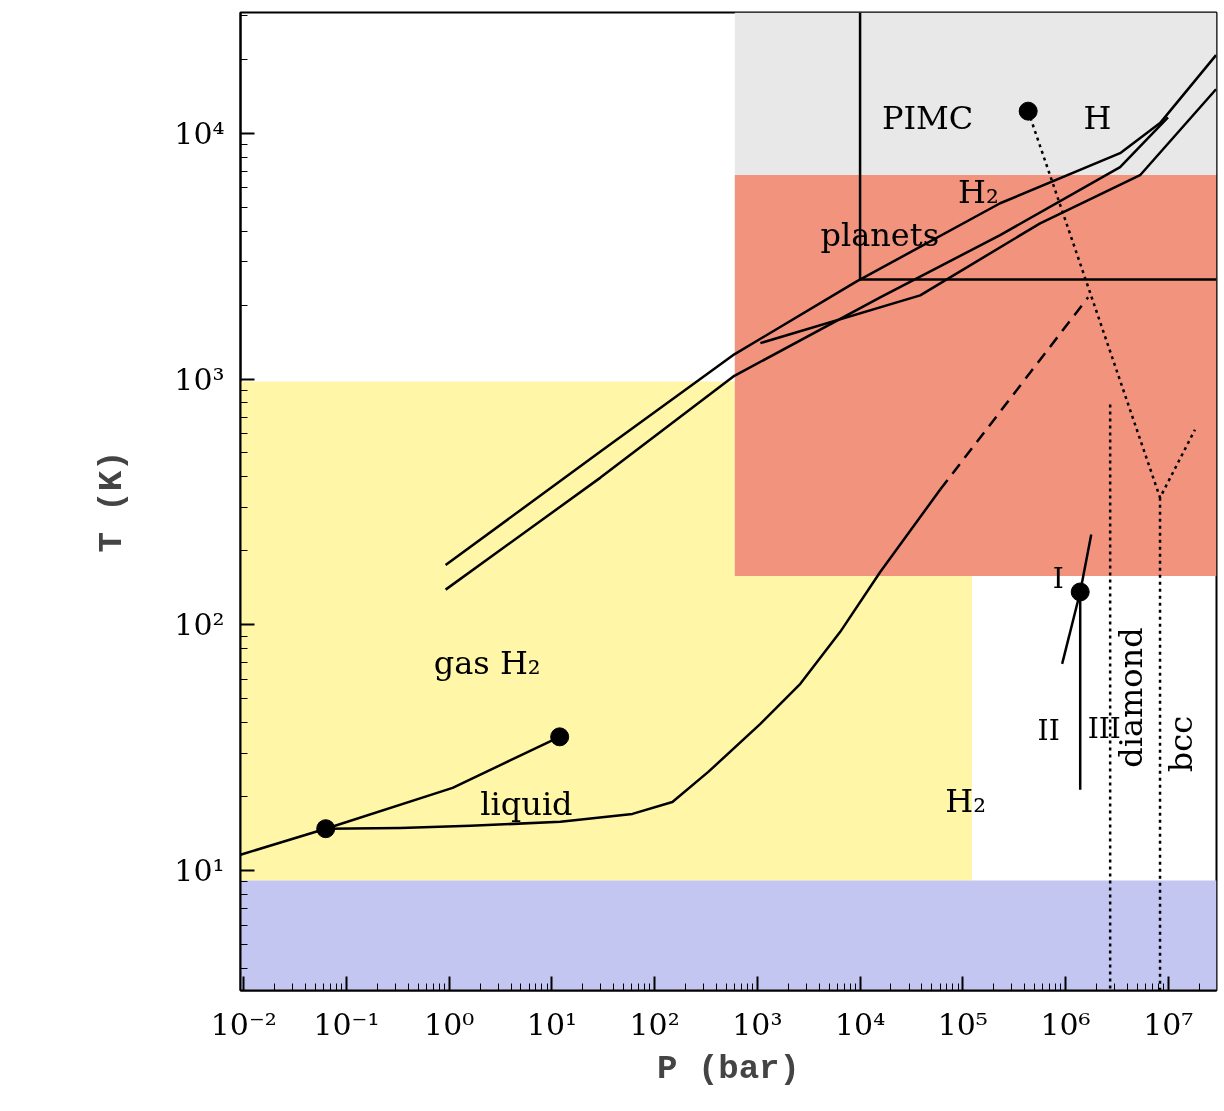  Describe the element at coordinates (243, 1024) in the screenshot. I see `x-tick-label: 10⁻²` at that location.